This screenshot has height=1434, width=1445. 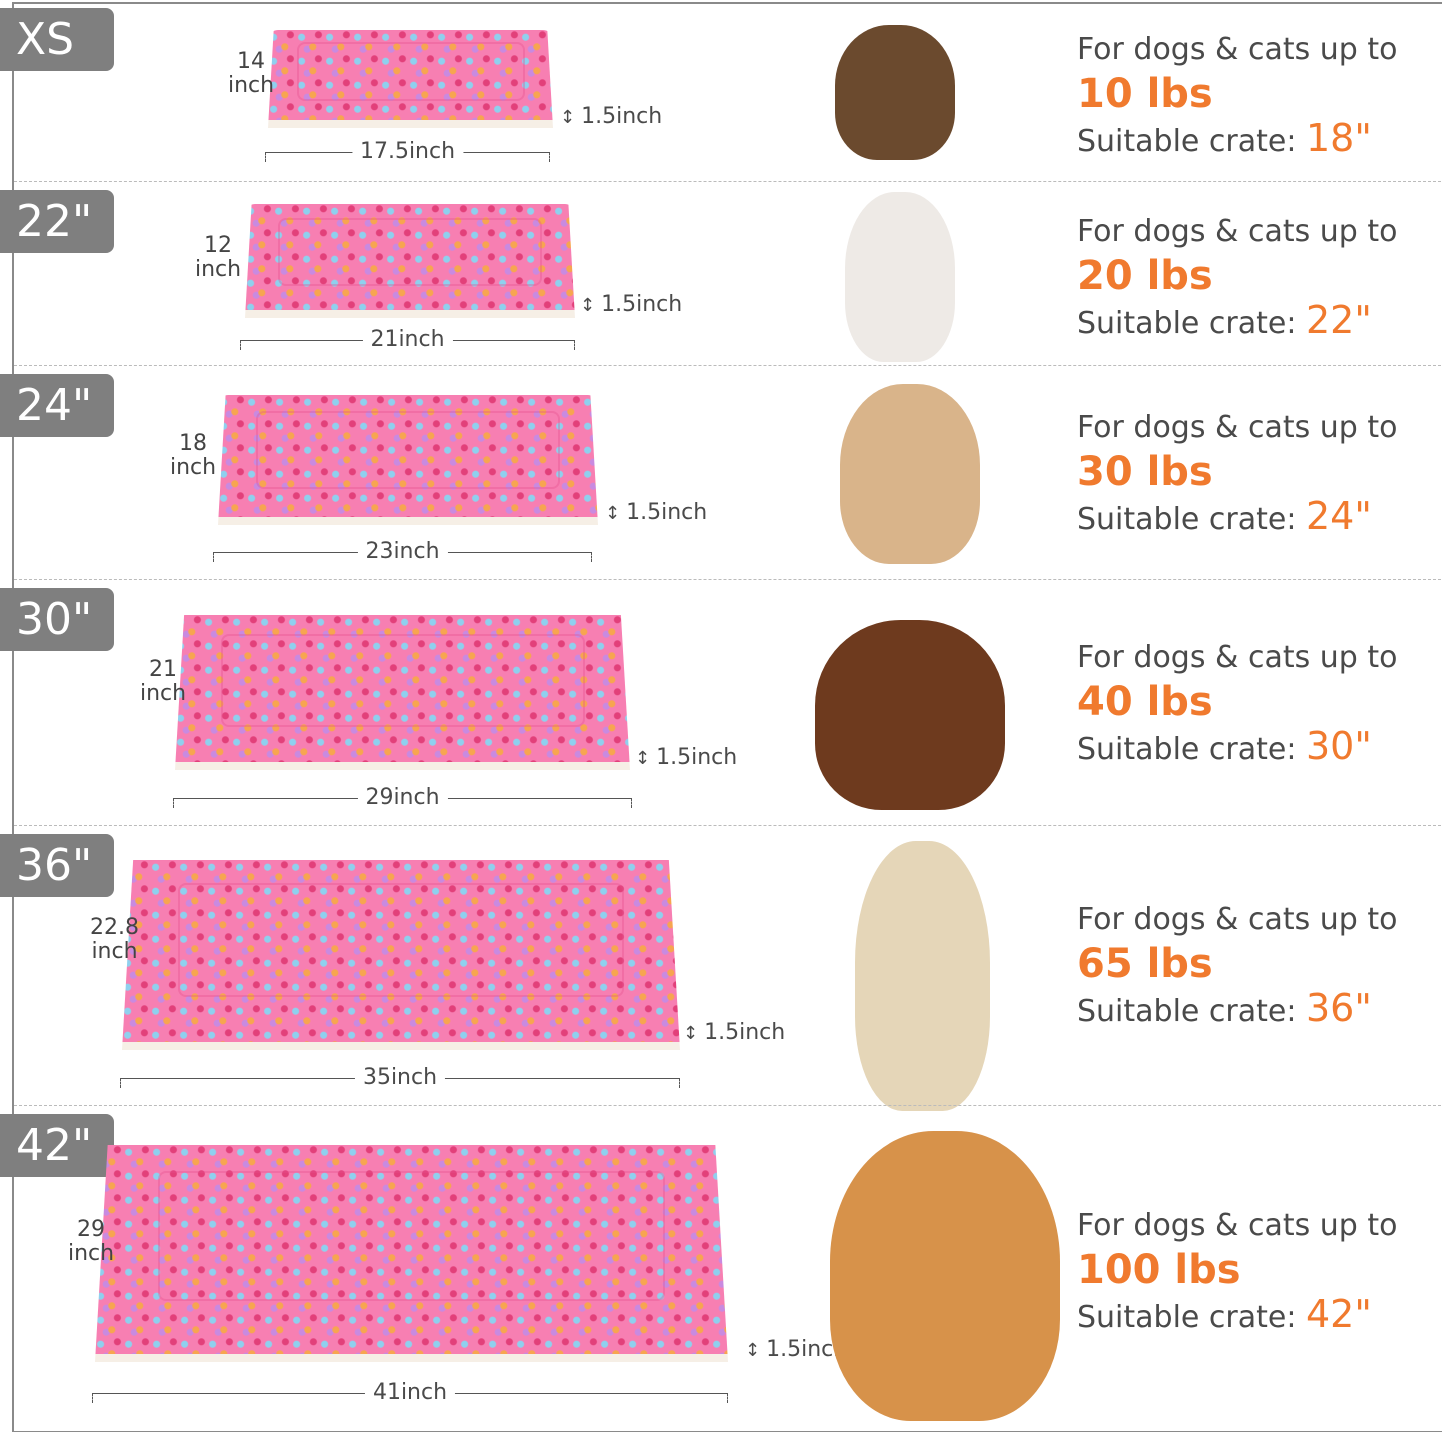 I want to click on width-label: 17.5inch, so click(x=407, y=151).